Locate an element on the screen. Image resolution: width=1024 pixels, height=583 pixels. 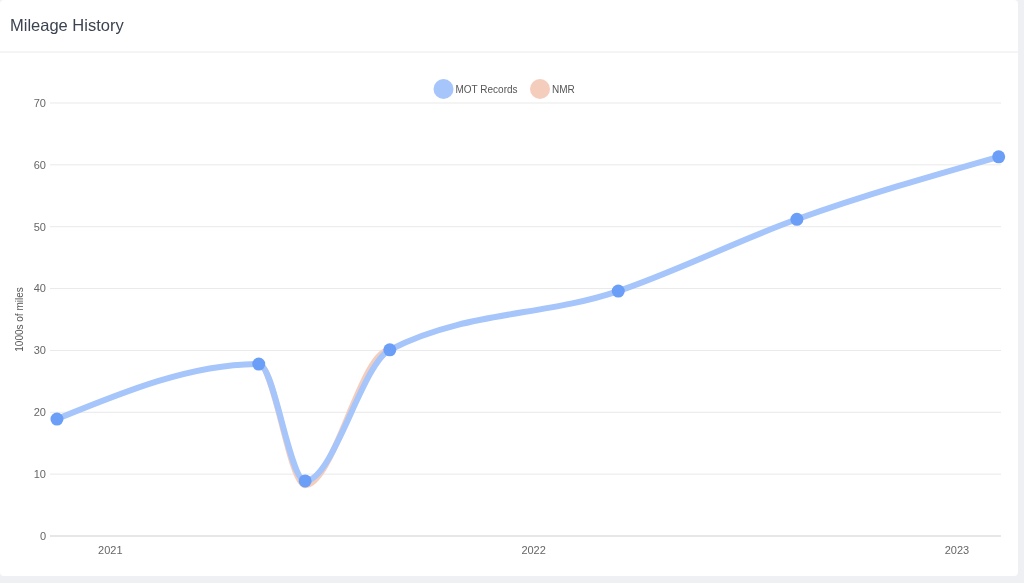
legend-label: MOT Records is located at coordinates (486, 89).